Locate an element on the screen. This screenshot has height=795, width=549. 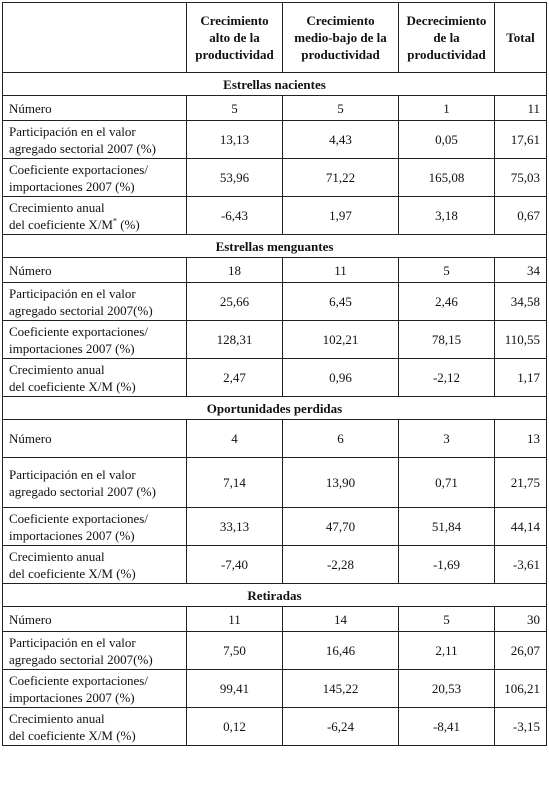
header-total: Total is located at coordinates (520, 37).